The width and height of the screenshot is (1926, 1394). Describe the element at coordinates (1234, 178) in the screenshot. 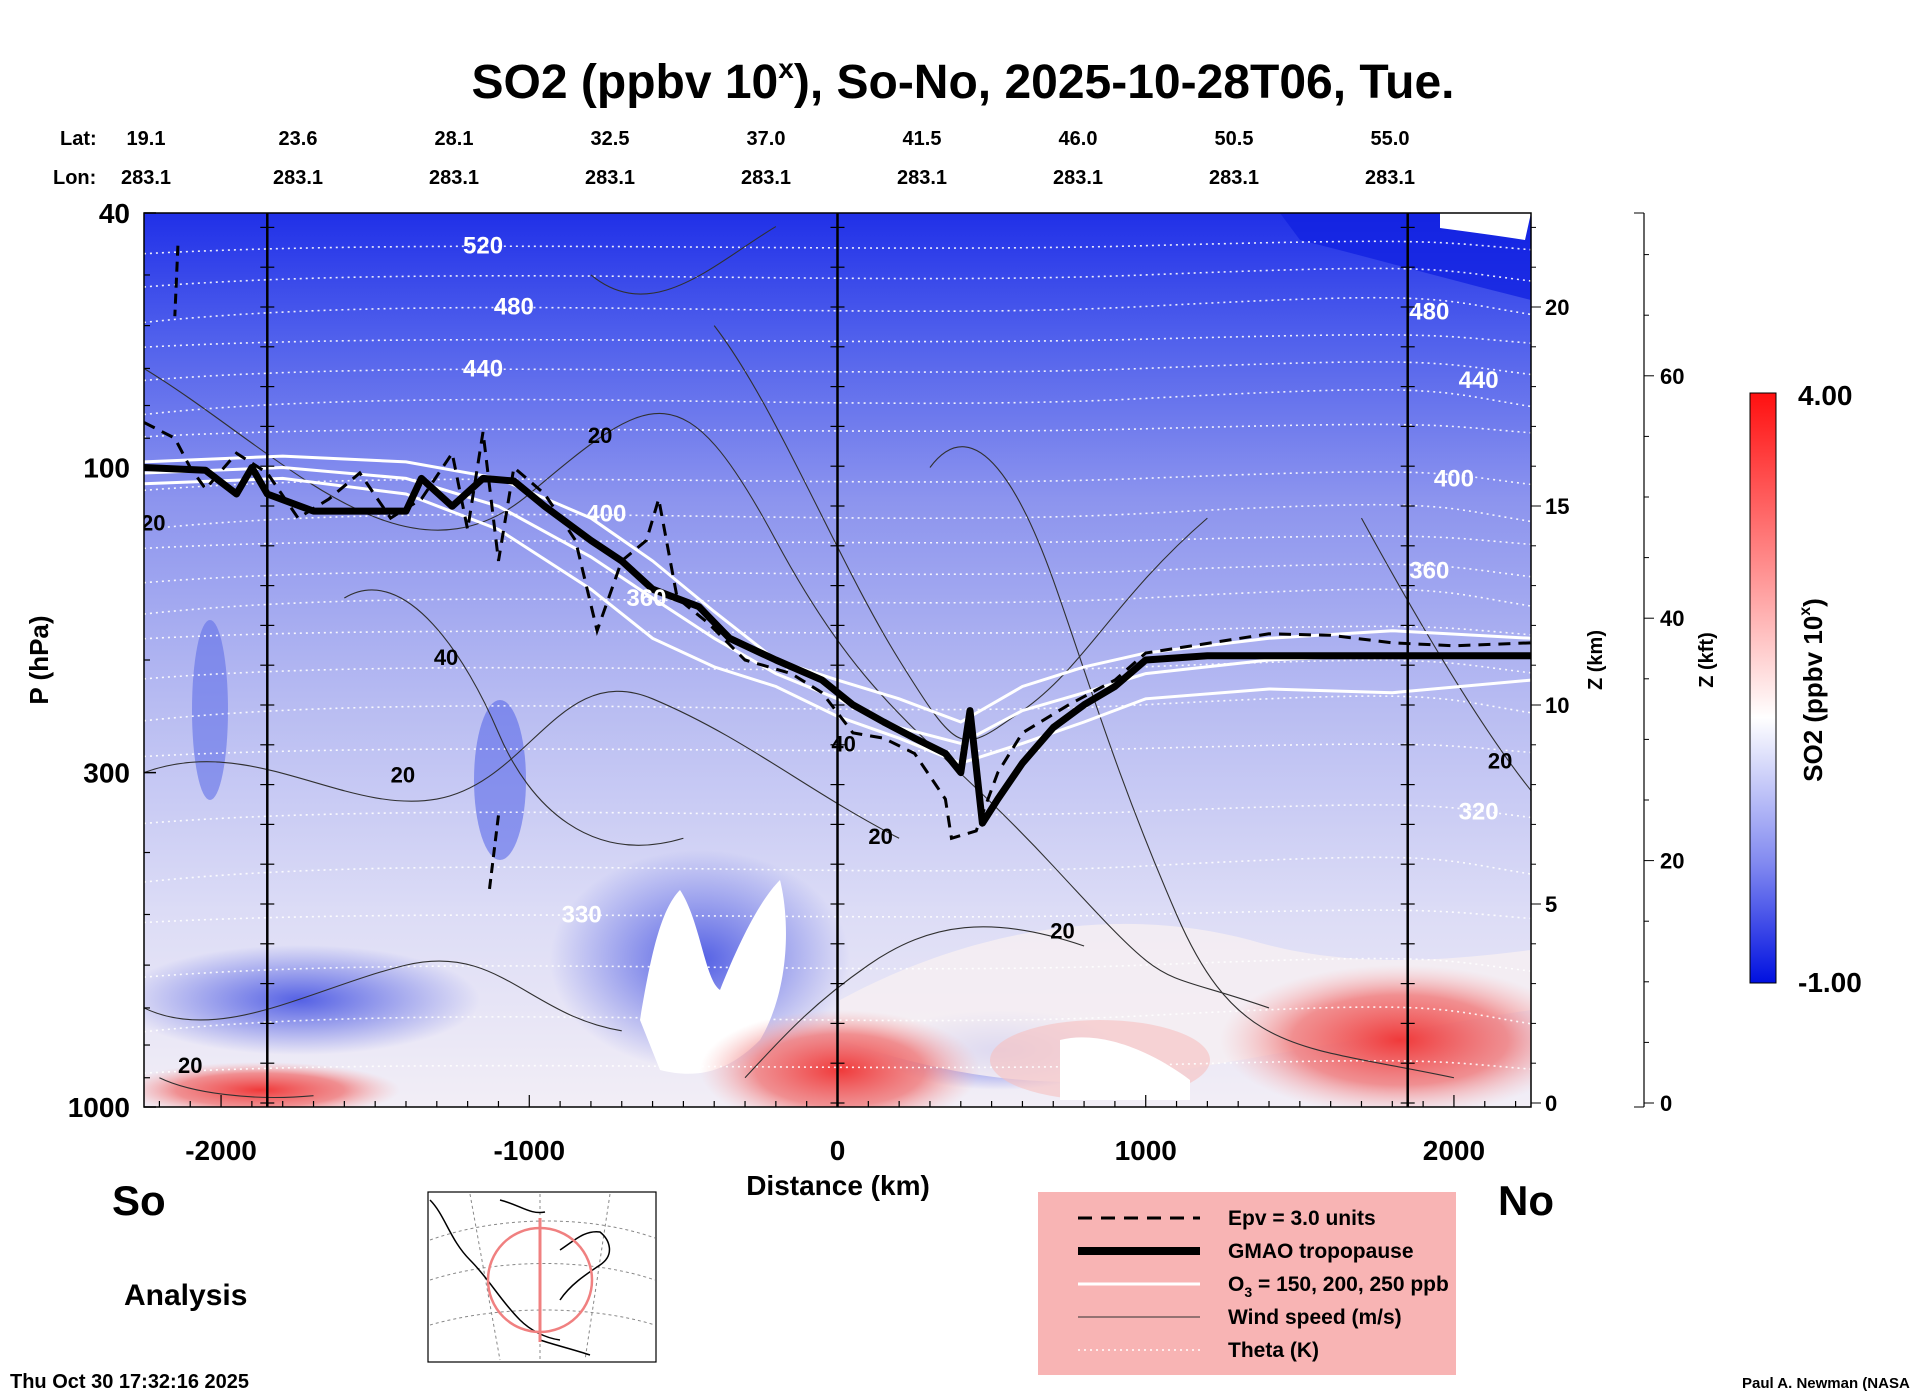

I see `station-lon-7: 283.1` at that location.